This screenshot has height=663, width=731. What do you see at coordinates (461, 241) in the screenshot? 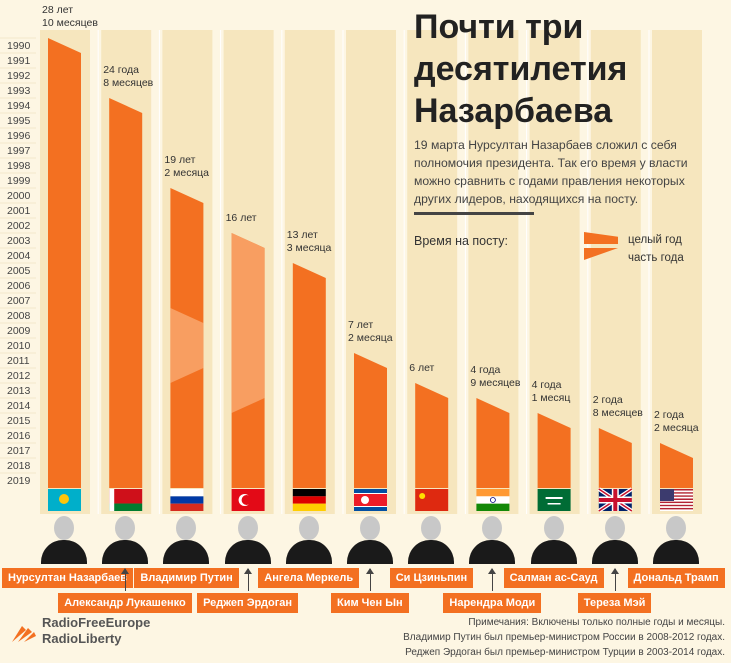
I see `legend-title: Время на посту:` at bounding box center [461, 241].